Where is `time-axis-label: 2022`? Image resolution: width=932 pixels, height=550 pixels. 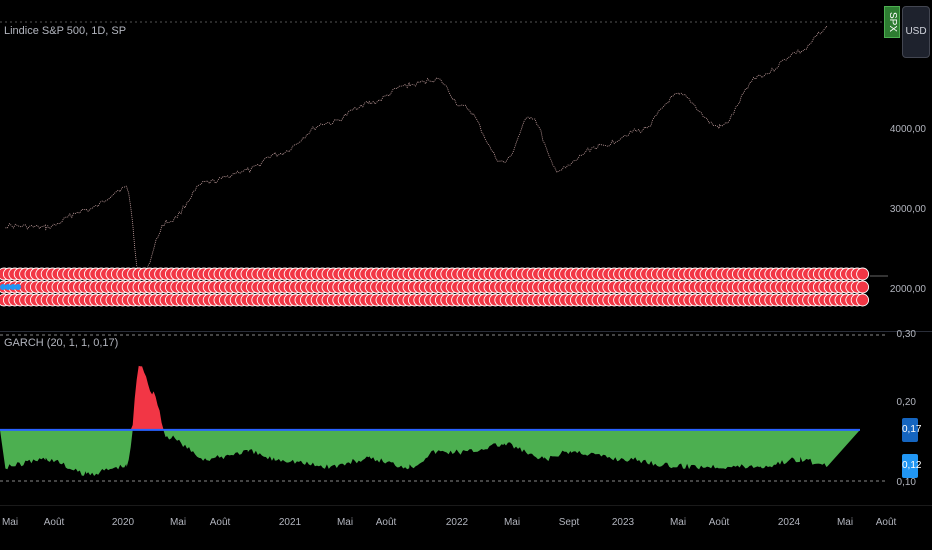
time-axis-label: 2022 is located at coordinates (457, 522).